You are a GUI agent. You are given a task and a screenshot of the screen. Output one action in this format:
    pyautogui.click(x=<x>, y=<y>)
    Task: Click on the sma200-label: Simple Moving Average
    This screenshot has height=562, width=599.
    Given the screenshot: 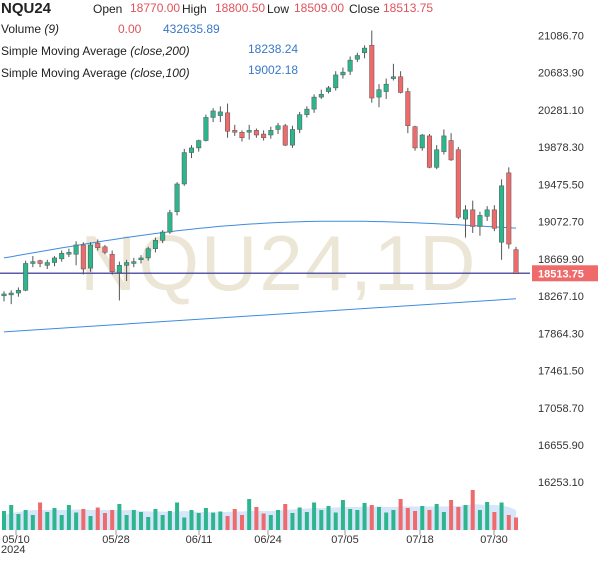 What is the action you would take?
    pyautogui.click(x=64, y=51)
    